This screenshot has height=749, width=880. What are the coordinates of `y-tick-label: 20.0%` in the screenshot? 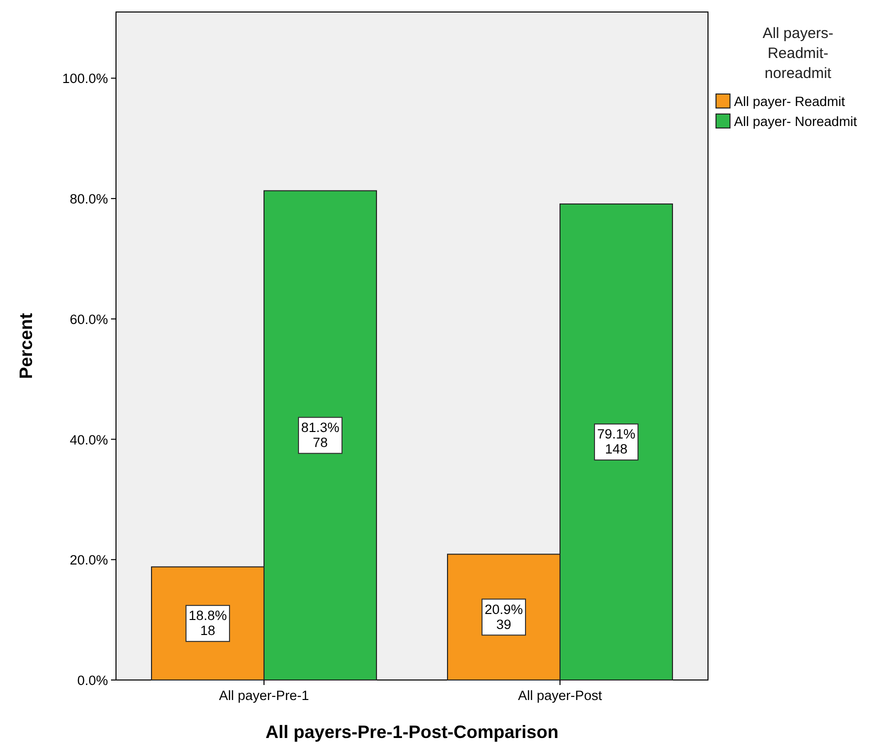 It's located at (89, 560).